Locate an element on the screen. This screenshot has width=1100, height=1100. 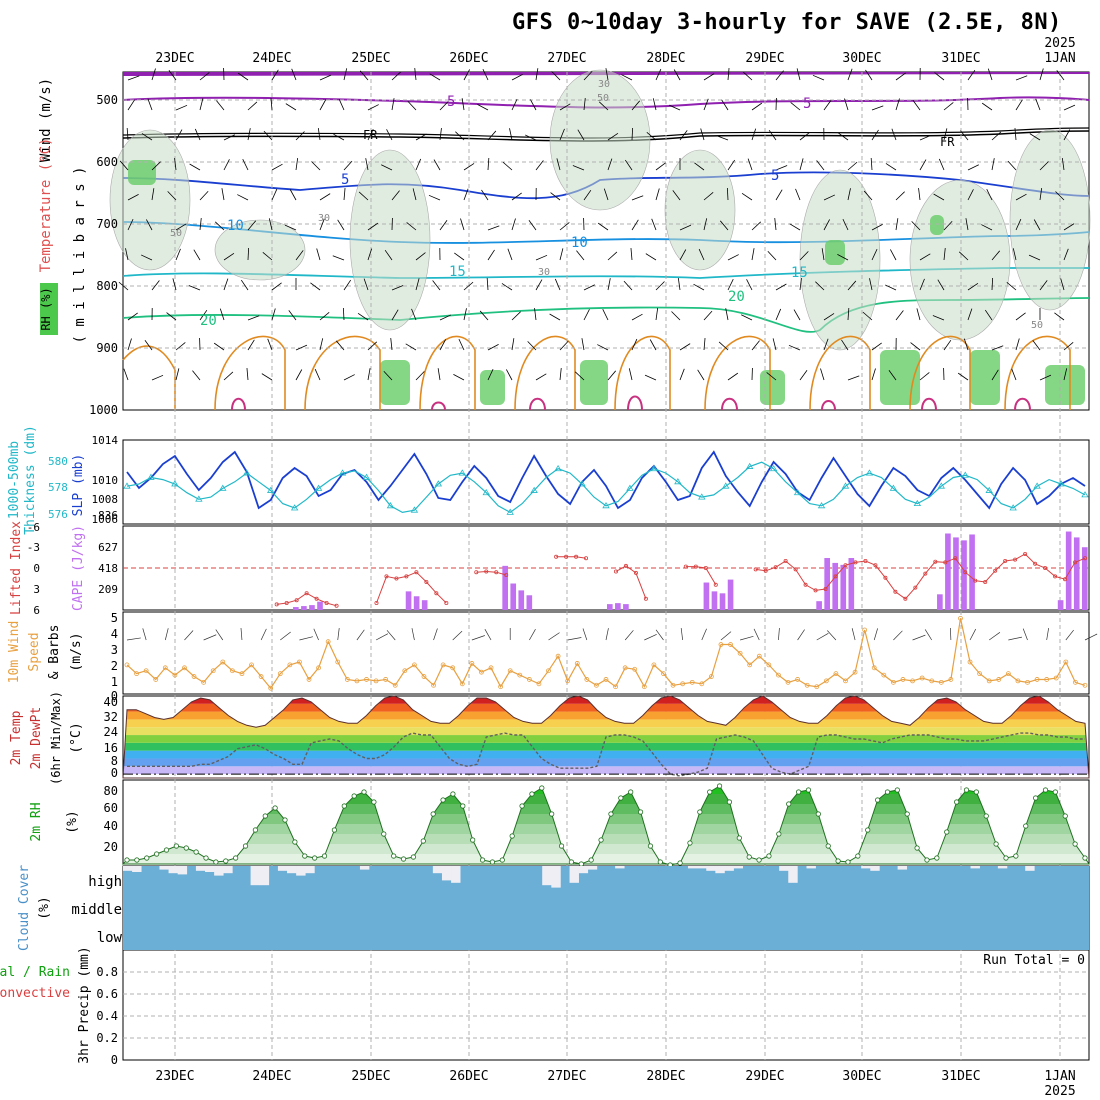
date-label: 25DEC is located at coordinates (370, 1076).